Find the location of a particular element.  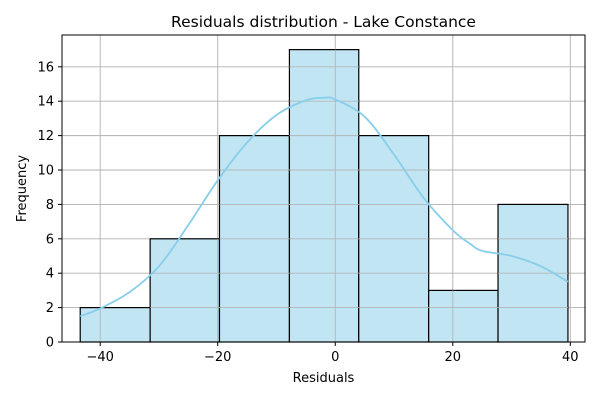

y-tick-label: 12 is located at coordinates (45, 136).